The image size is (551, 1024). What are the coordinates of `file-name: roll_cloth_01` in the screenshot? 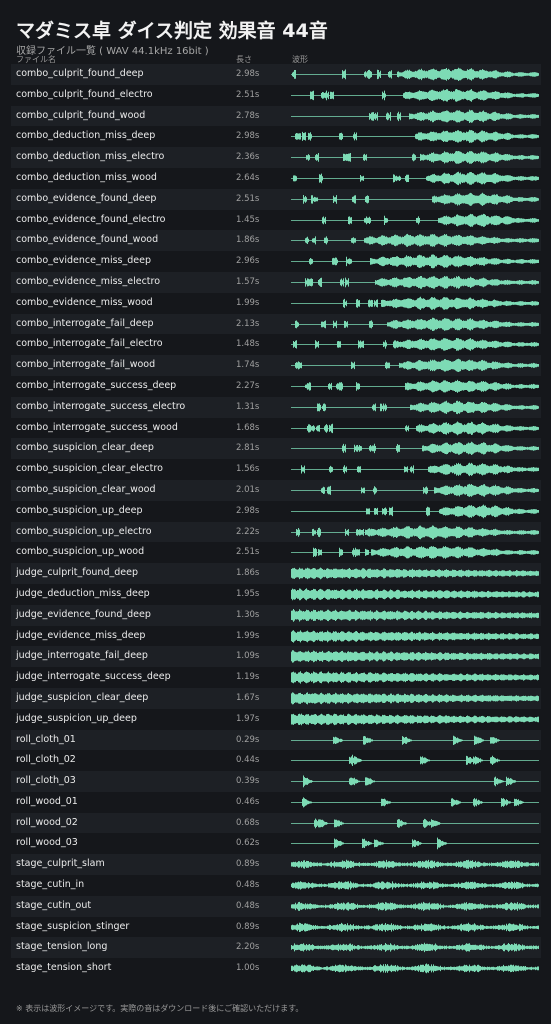 It's located at (46, 739).